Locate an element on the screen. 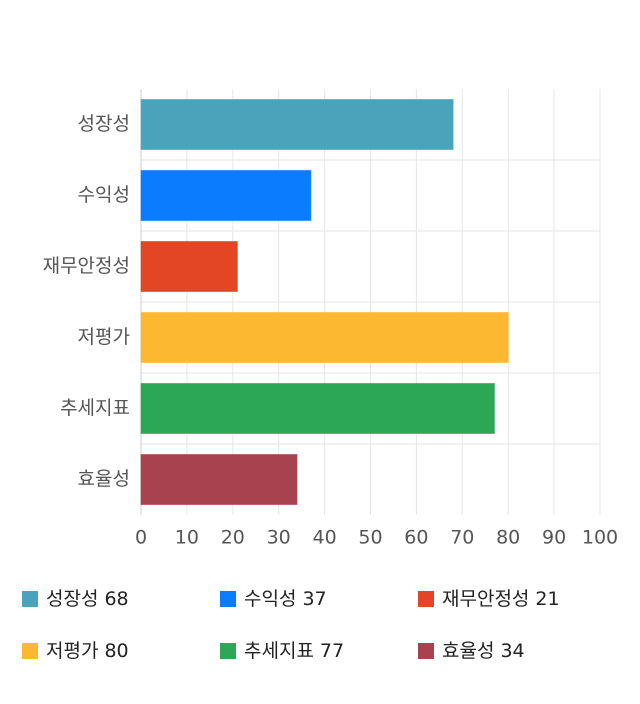 This screenshot has height=704, width=640. legend-value: 80 is located at coordinates (116, 651).